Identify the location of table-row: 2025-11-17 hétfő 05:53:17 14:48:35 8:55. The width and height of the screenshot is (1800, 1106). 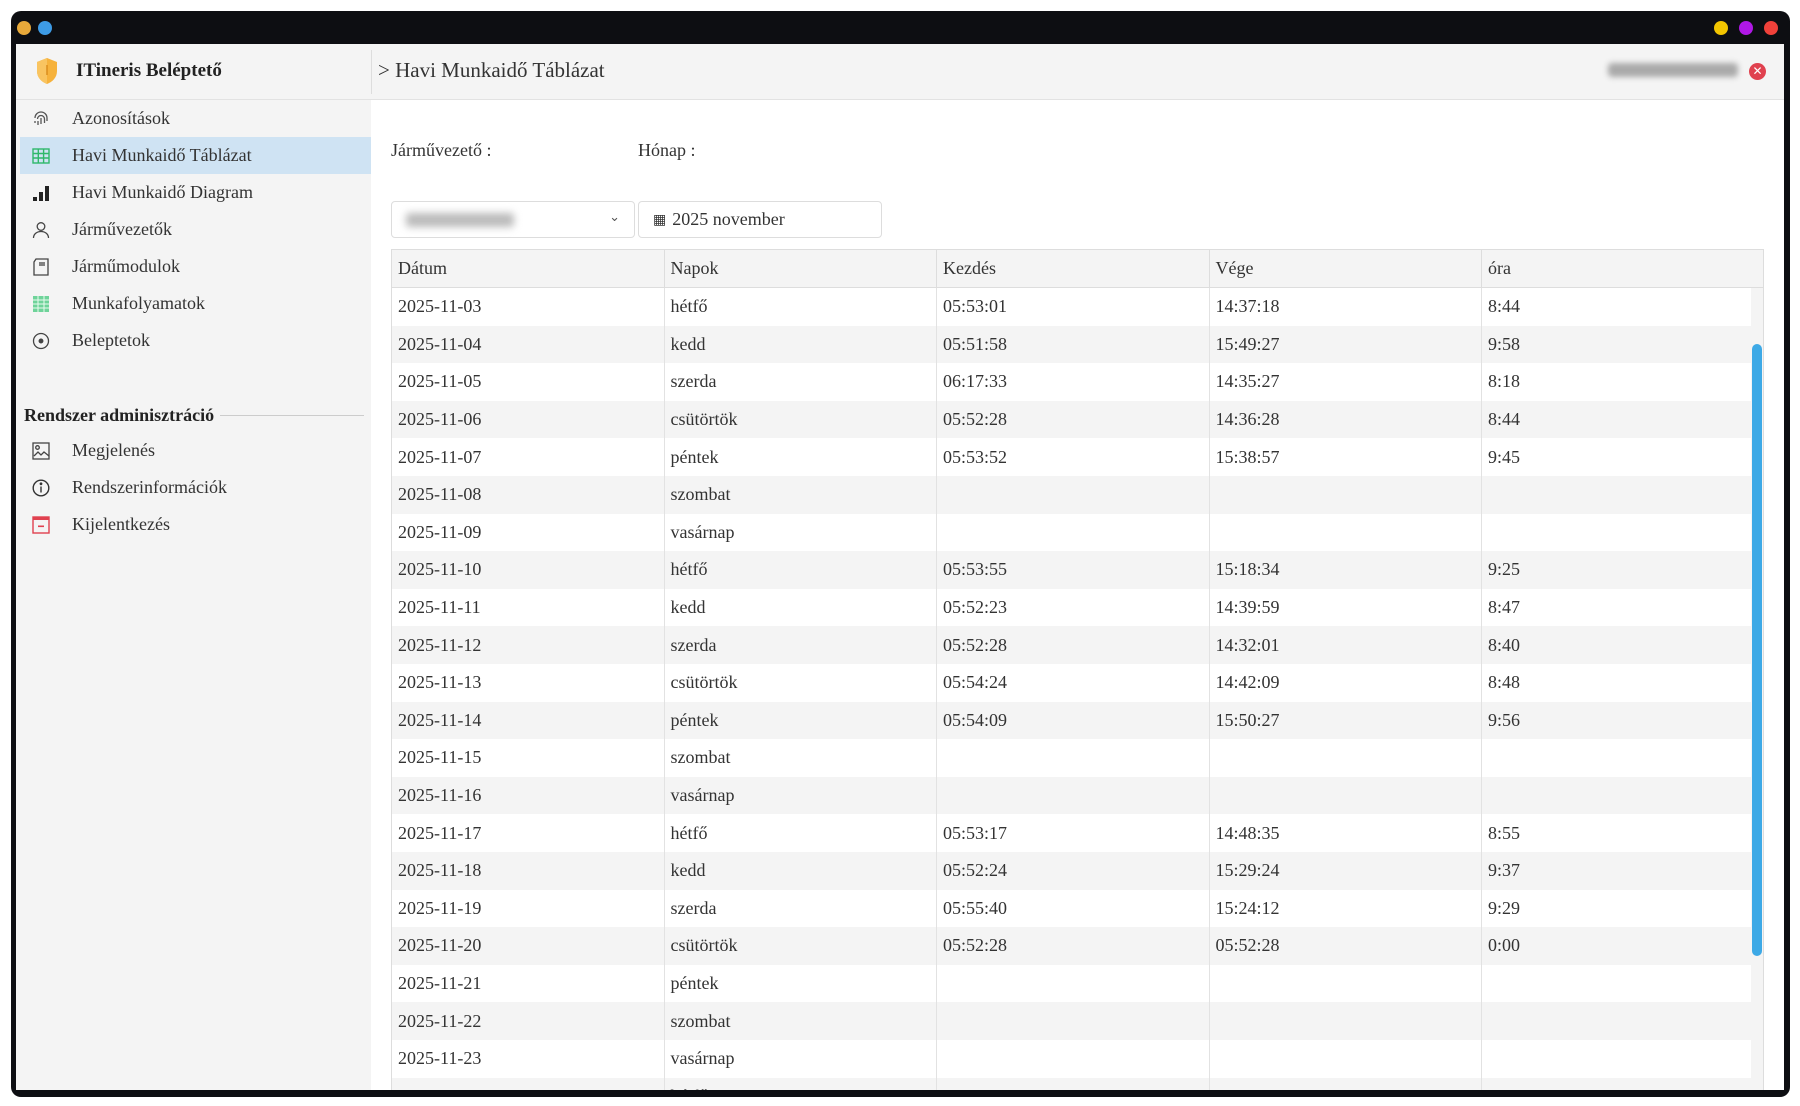
(1072, 833).